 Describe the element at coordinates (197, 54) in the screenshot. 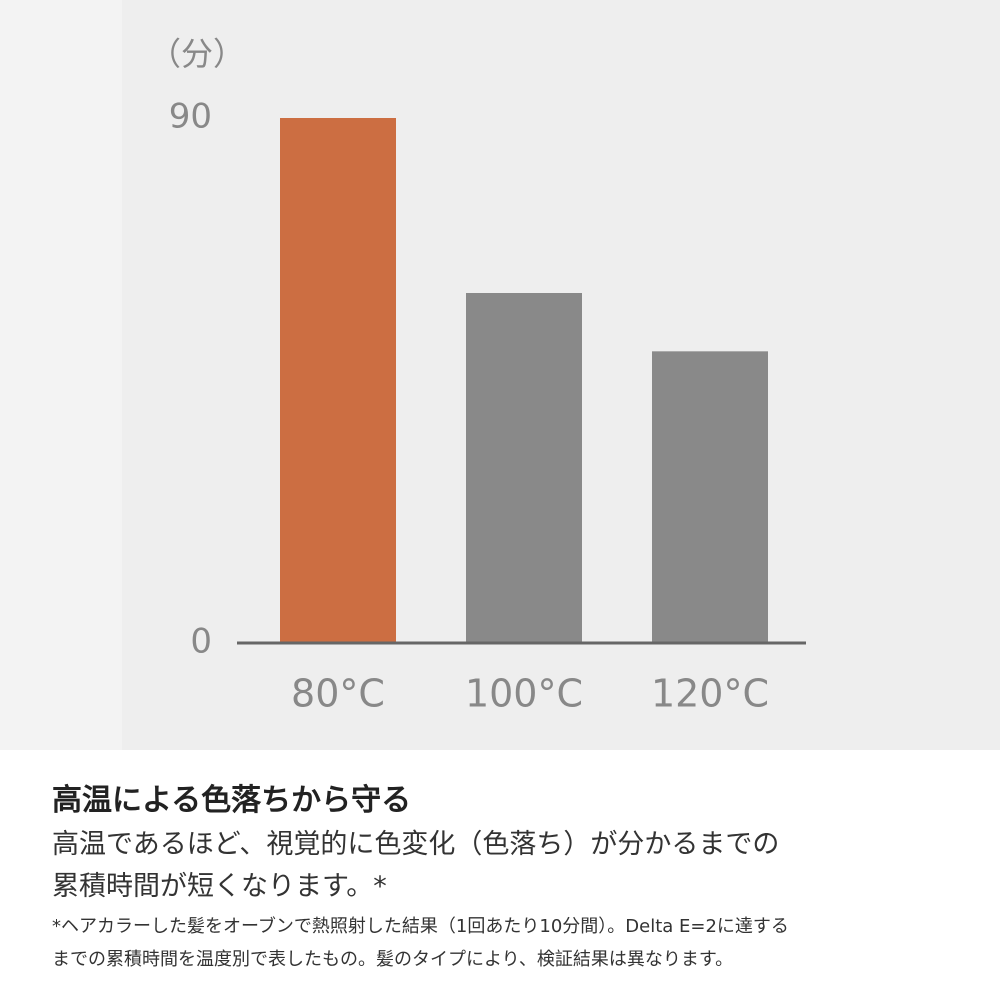

I see `y-axis-label: （分）` at that location.